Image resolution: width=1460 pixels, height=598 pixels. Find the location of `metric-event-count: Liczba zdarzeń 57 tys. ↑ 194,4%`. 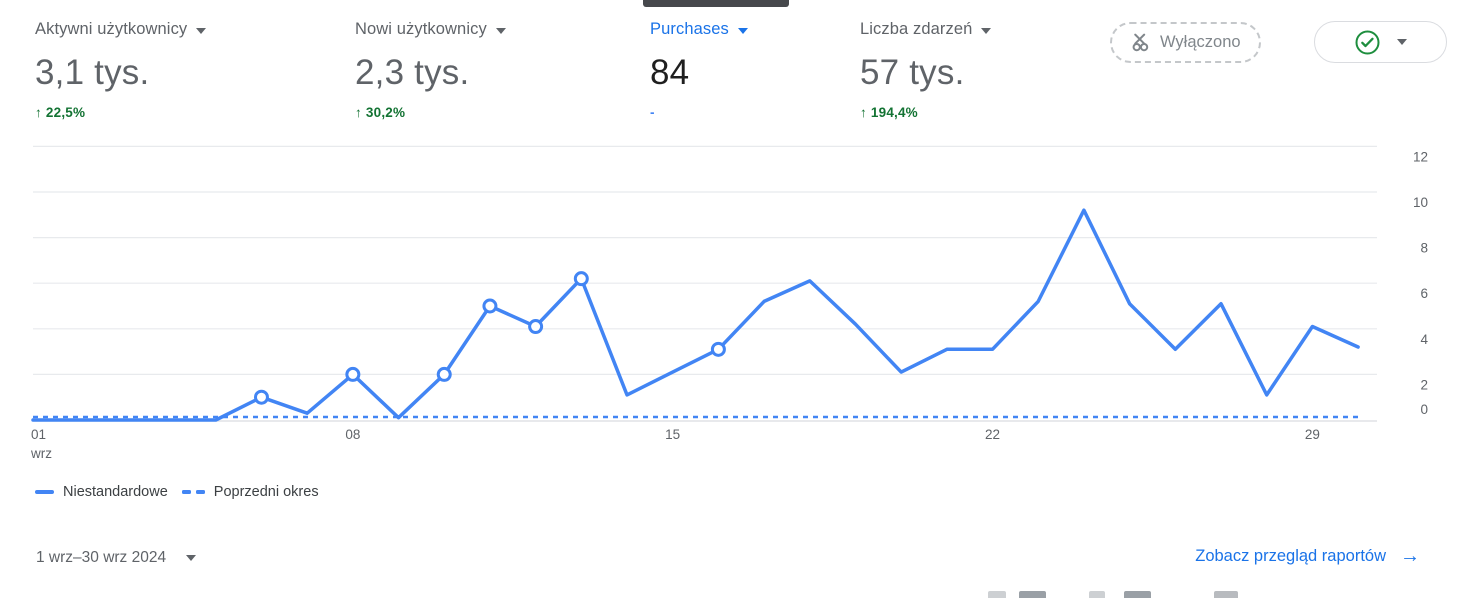

metric-event-count: Liczba zdarzeń 57 tys. ↑ 194,4% is located at coordinates (926, 70).